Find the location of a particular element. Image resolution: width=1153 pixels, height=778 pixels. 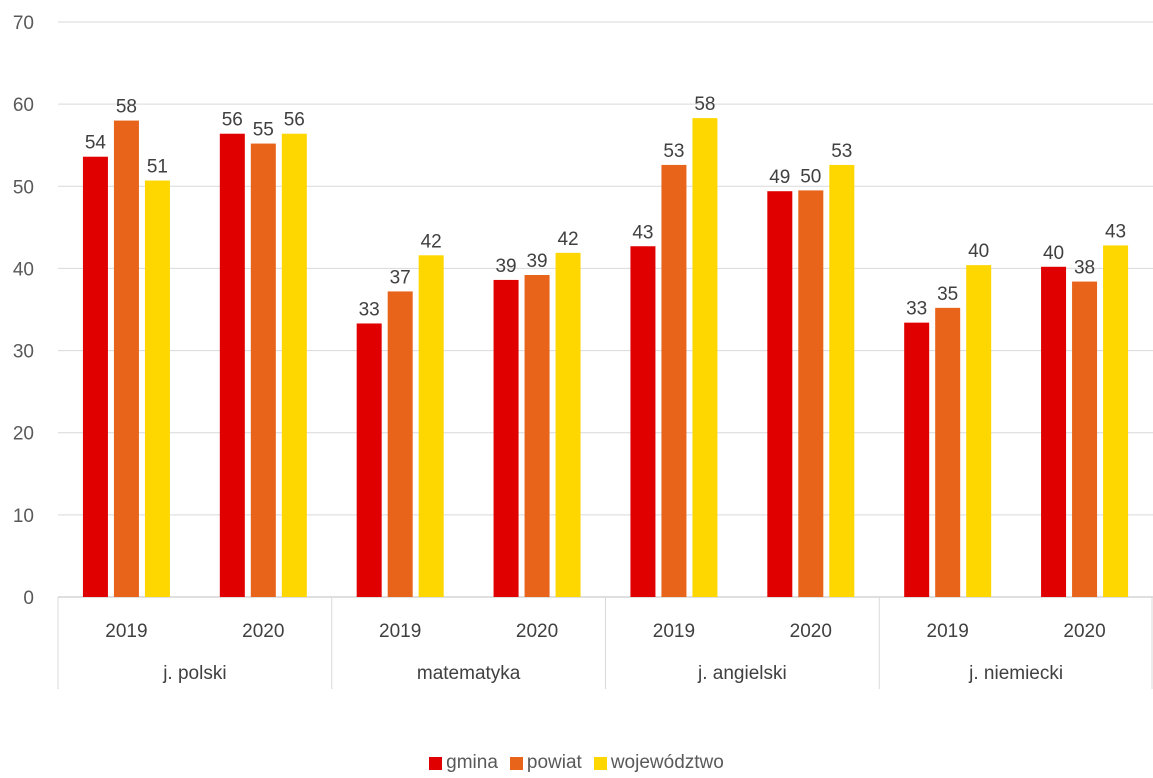

y-tick-label: 0 is located at coordinates (28, 598).